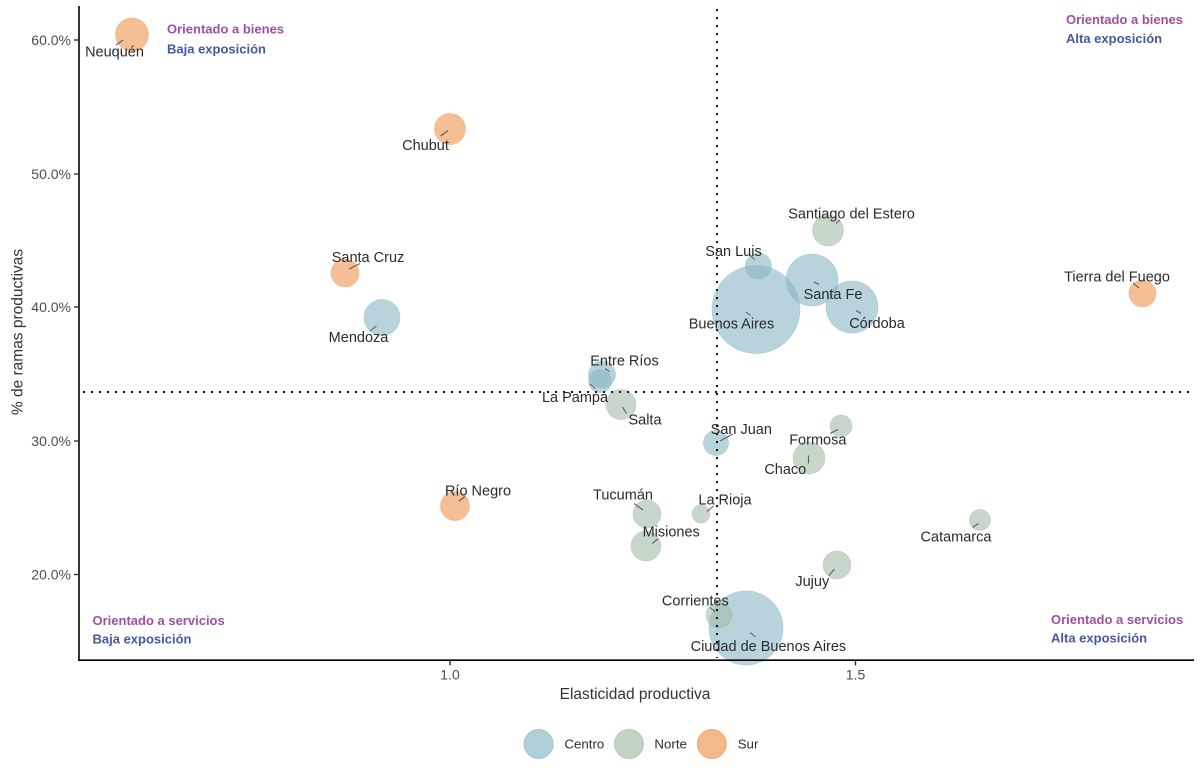 This screenshot has height=782, width=1200. Describe the element at coordinates (51, 40) in the screenshot. I see `svg-text: 60.0%` at that location.